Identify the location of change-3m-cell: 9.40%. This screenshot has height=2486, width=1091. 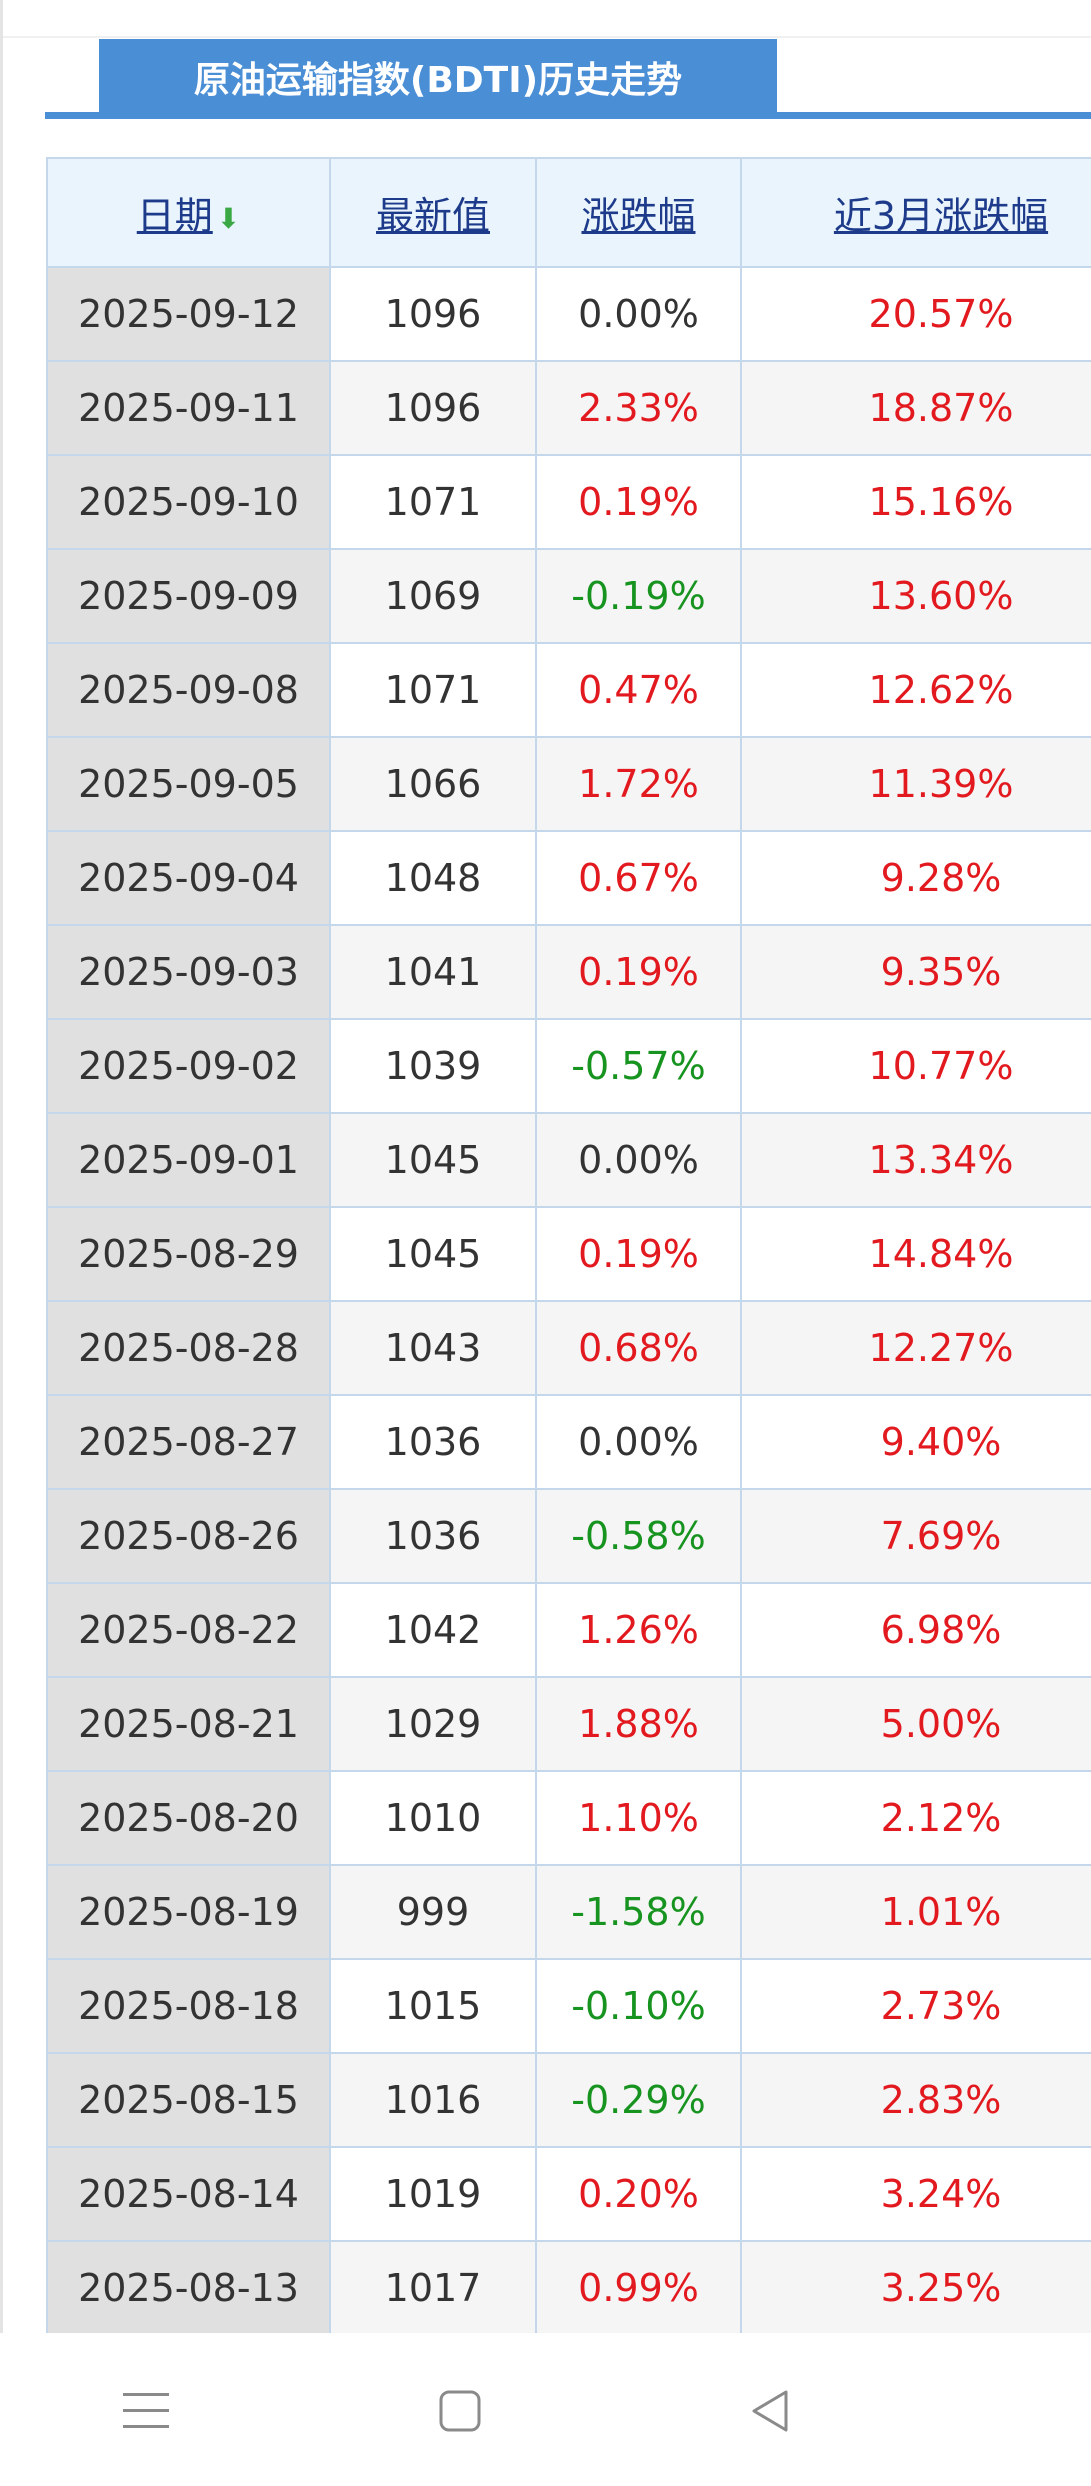
(915, 1442).